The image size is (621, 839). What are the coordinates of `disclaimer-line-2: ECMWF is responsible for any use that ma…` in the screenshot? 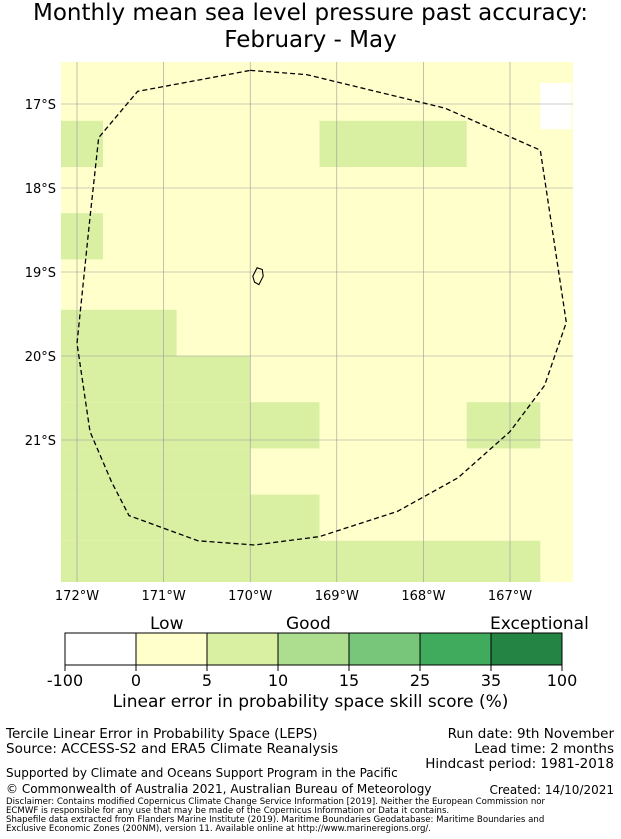 It's located at (228, 811).